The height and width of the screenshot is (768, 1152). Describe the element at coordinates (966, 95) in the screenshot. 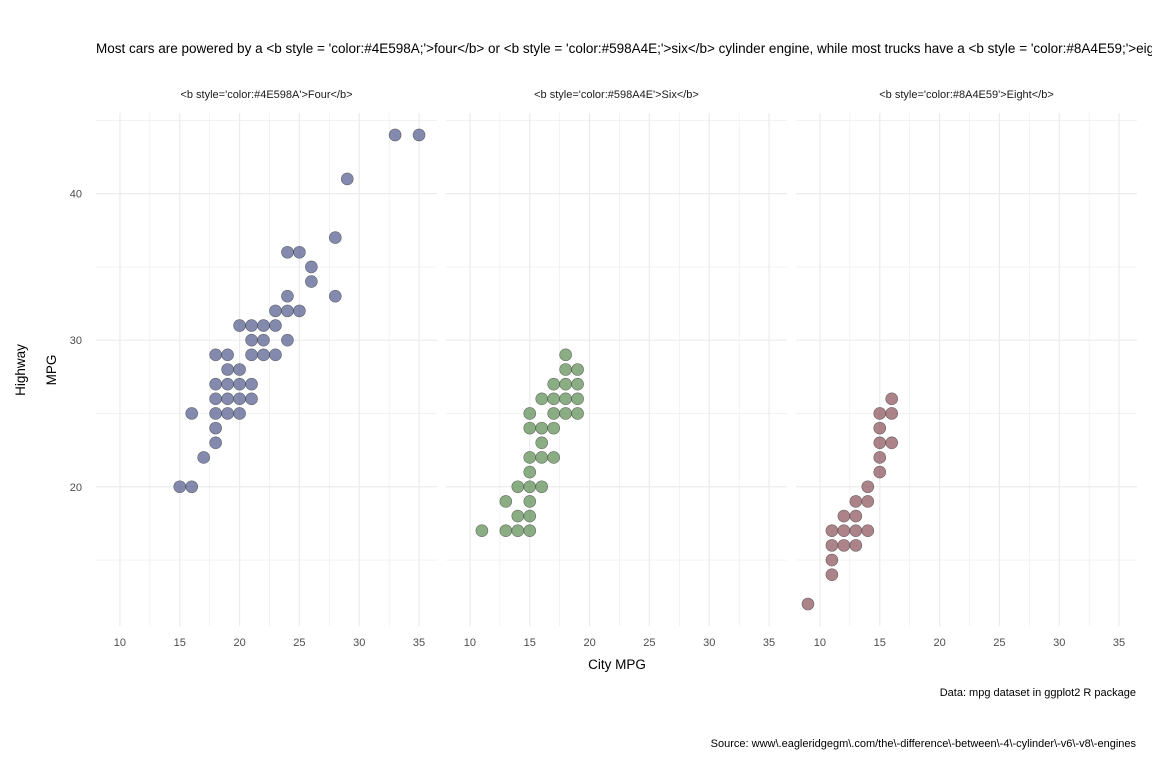

I see `facet-strip-label: <b style='color:#8A4E59'>Eight</b>` at that location.